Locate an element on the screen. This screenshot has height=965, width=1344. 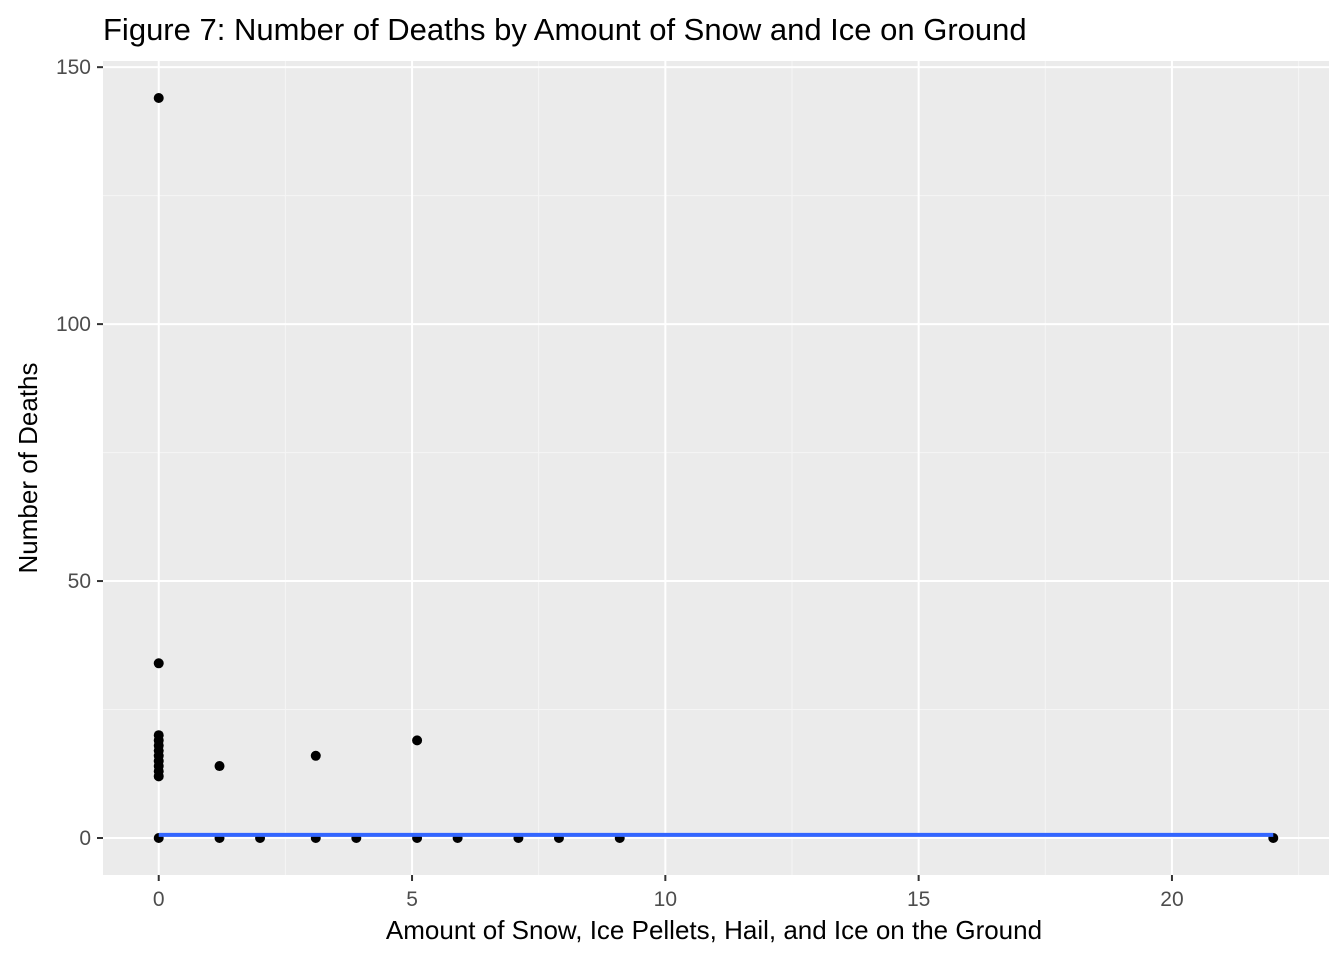
x-tick-label: 15 is located at coordinates (918, 899).